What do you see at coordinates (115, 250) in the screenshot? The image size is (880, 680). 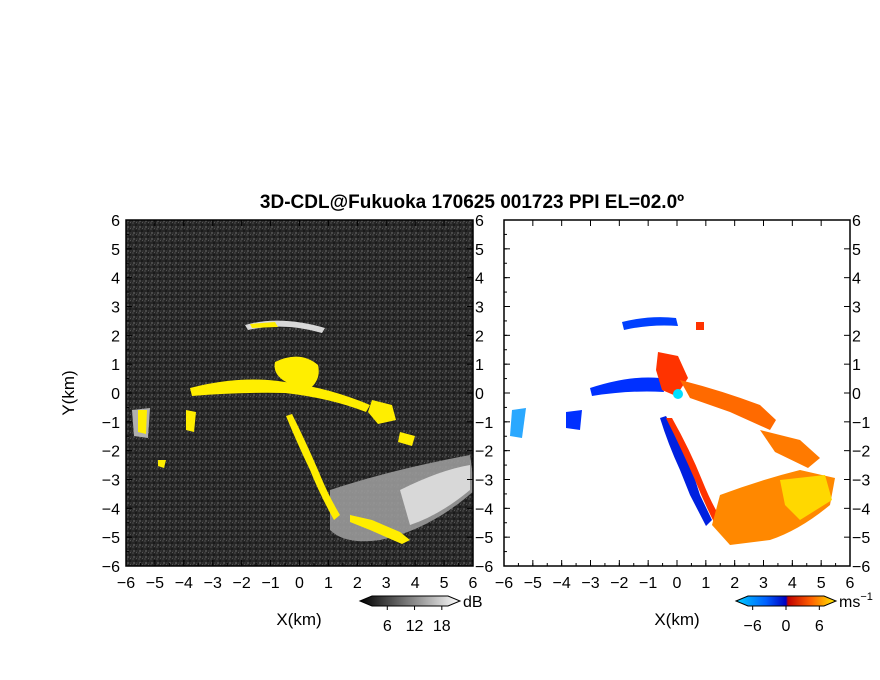 I see `reflectivity-ytick-label: 5` at bounding box center [115, 250].